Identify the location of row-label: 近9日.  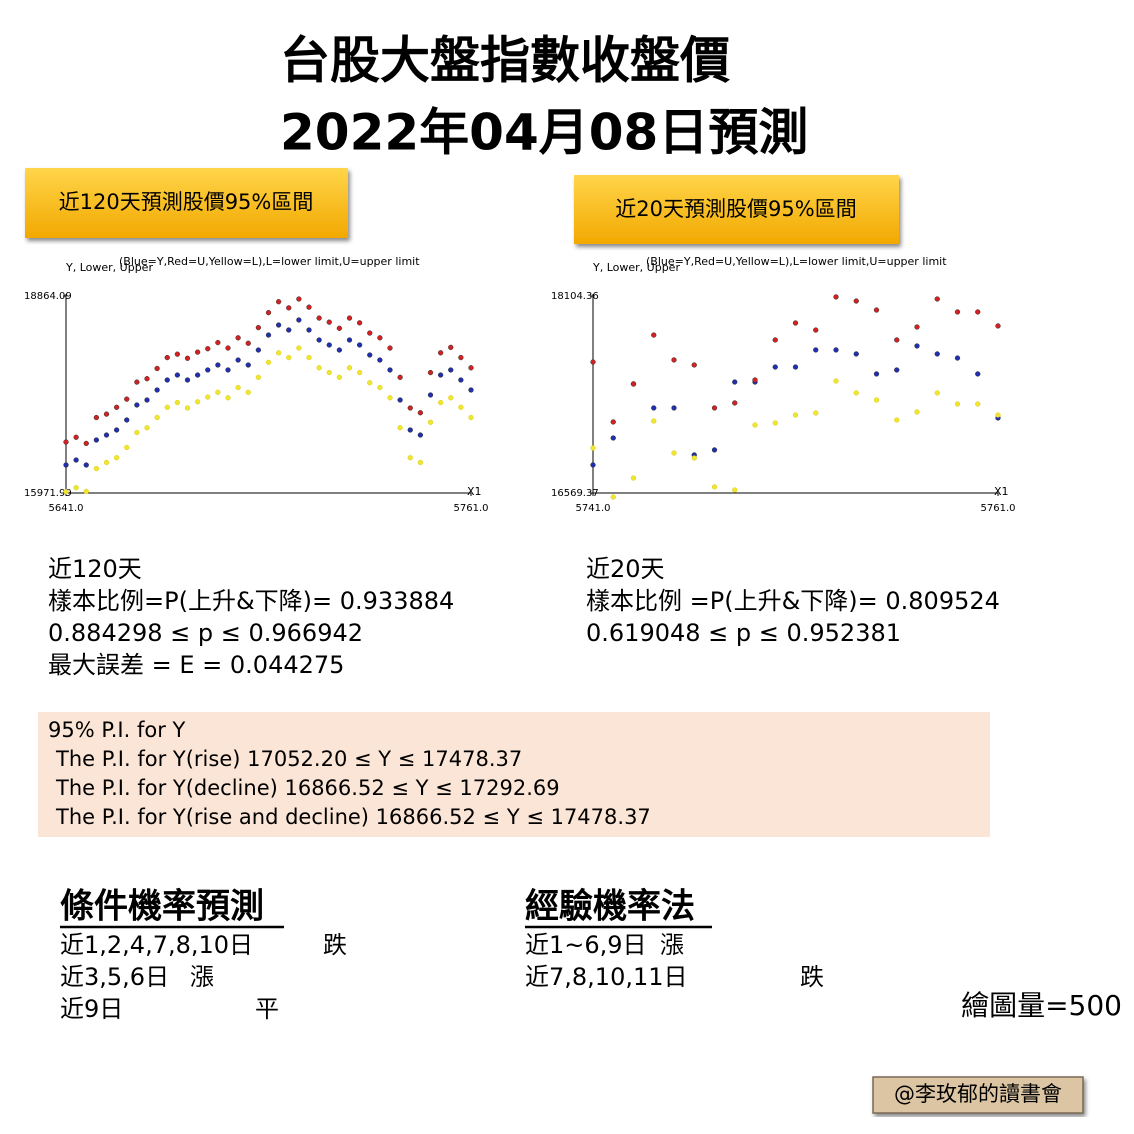
(91, 1009).